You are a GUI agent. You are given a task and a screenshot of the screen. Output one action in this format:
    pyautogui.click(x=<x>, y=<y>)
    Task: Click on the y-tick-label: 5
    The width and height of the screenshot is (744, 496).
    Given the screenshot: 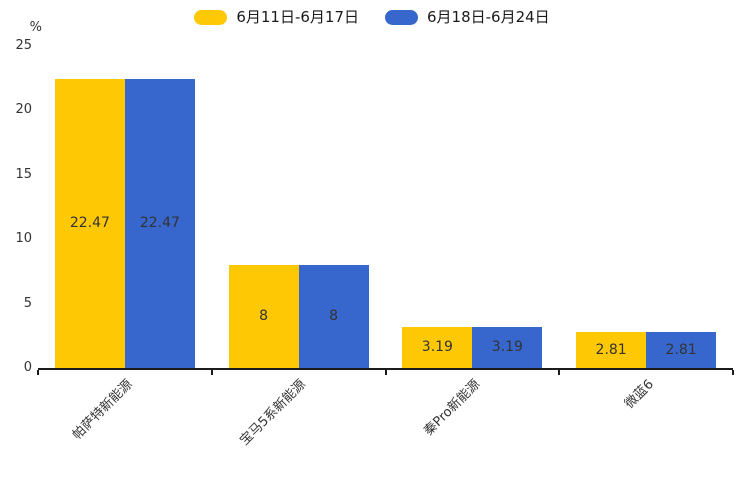 What is the action you would take?
    pyautogui.click(x=27, y=303)
    